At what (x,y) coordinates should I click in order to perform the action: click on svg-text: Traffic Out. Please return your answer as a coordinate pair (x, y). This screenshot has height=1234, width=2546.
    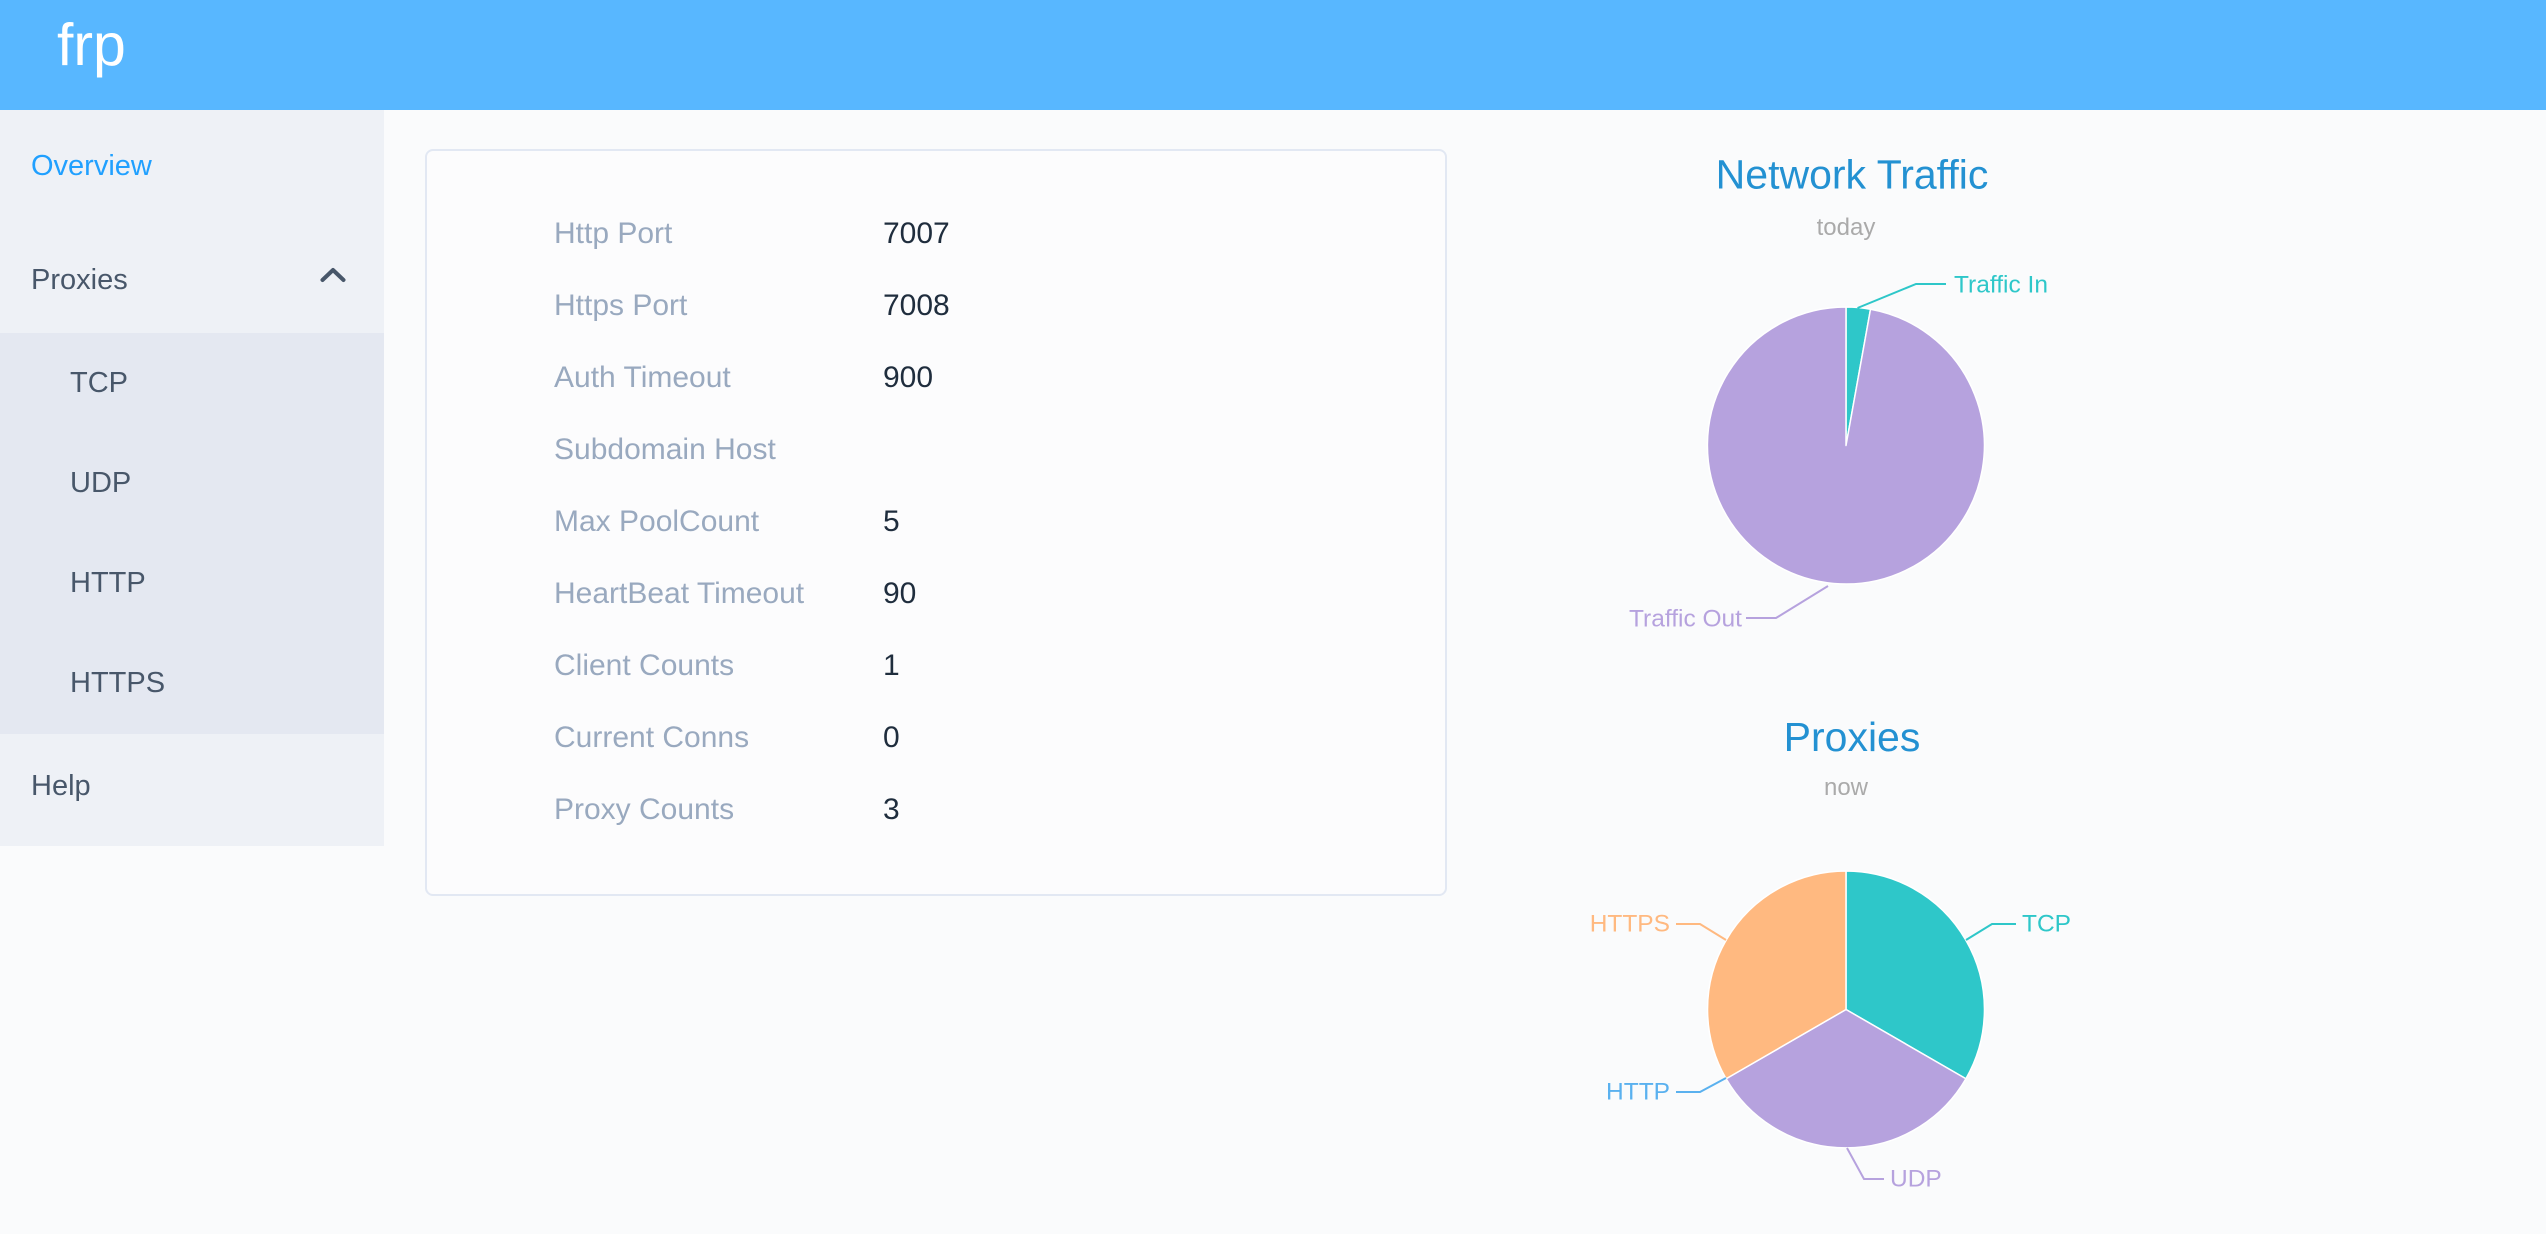
    Looking at the image, I should click on (1685, 619).